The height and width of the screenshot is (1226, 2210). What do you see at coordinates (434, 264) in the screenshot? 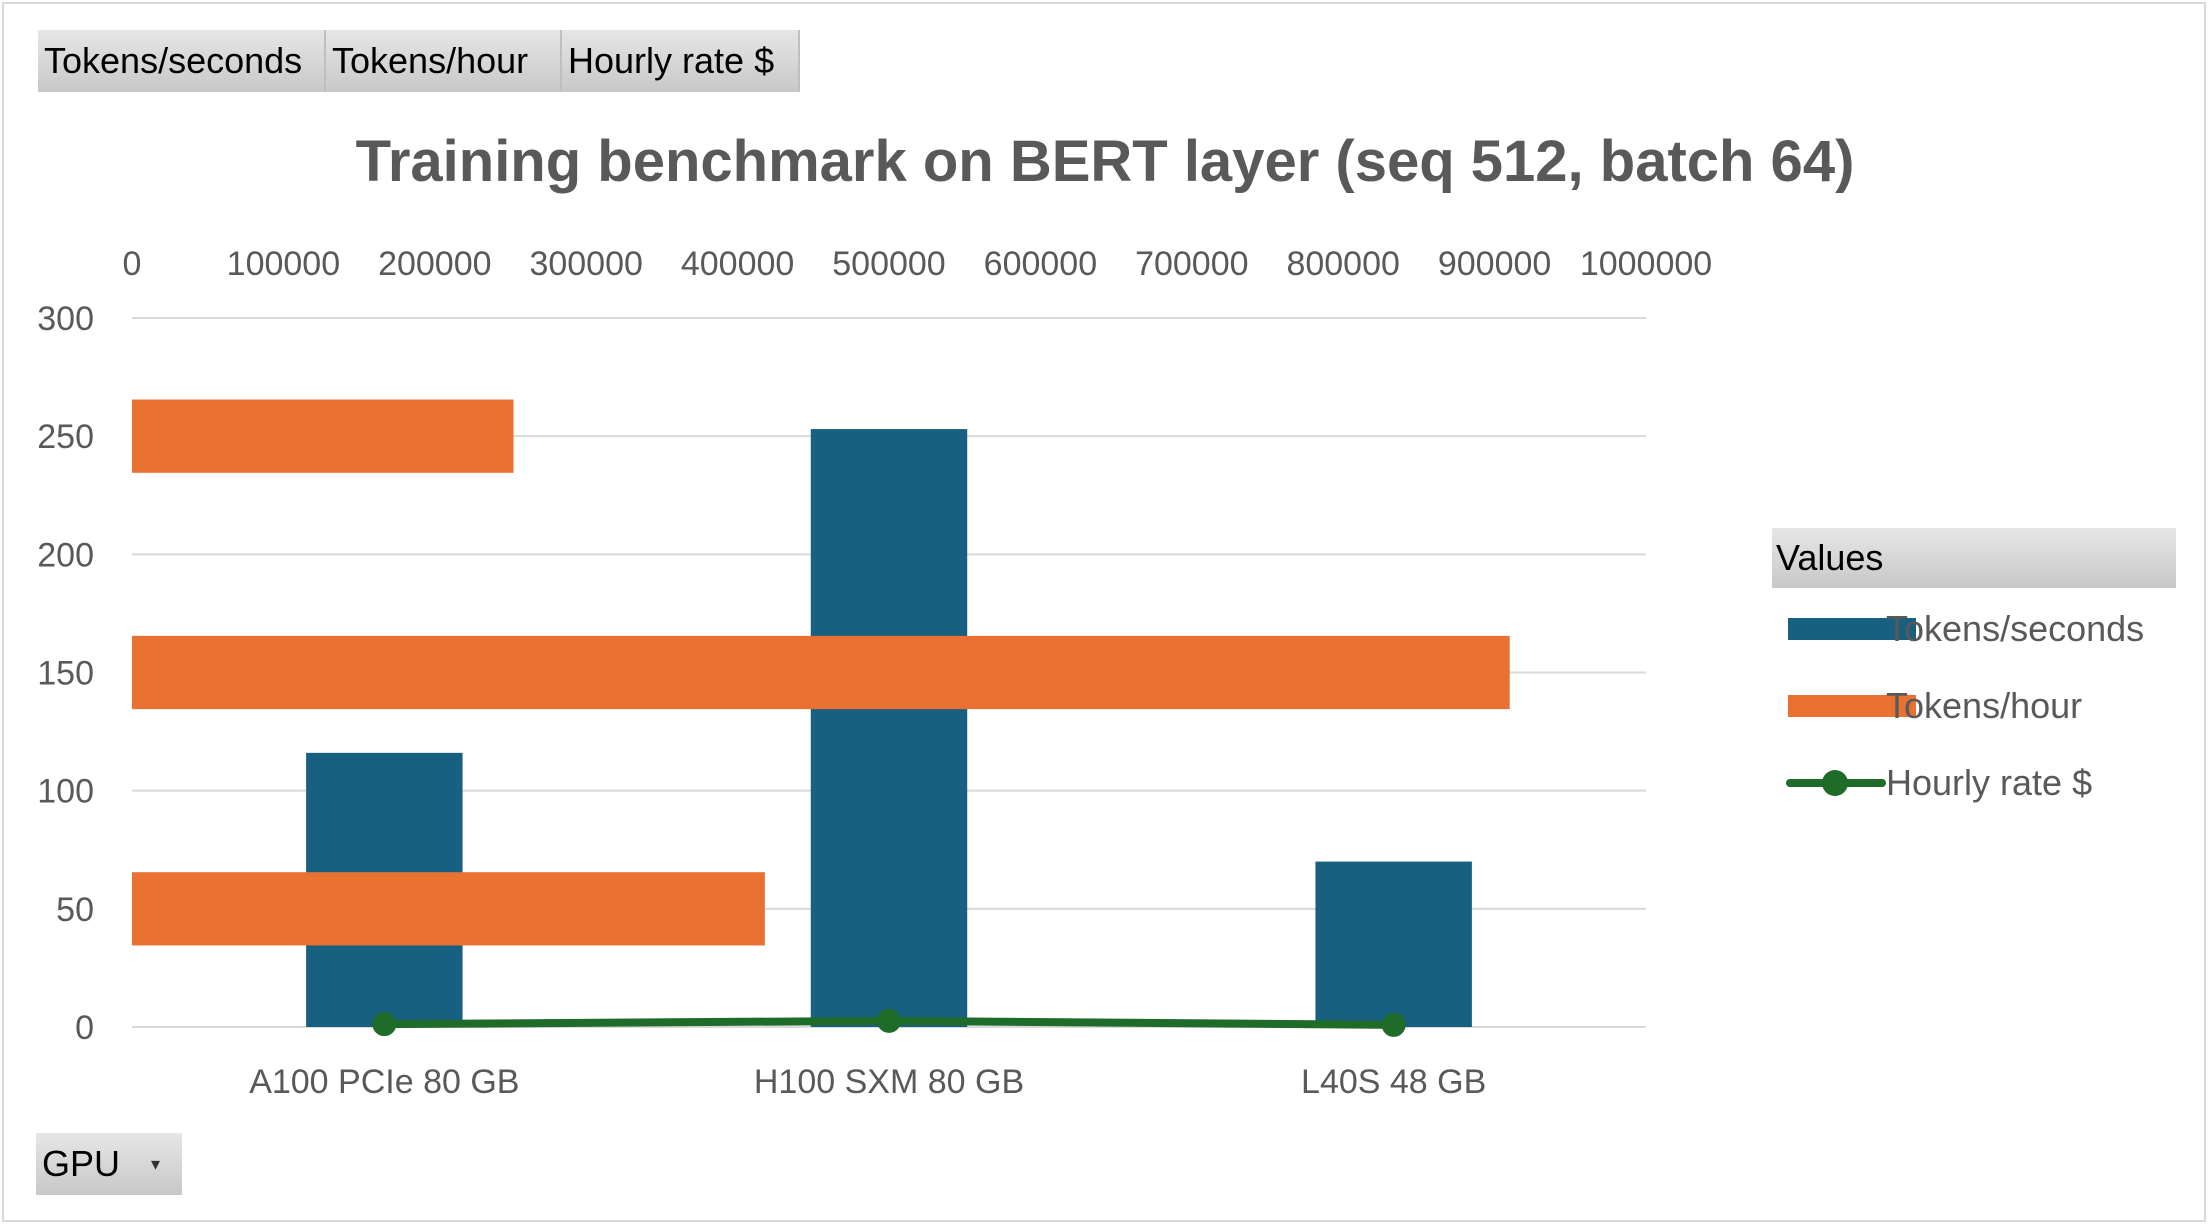
I see `x2-tick-label: 200000` at bounding box center [434, 264].